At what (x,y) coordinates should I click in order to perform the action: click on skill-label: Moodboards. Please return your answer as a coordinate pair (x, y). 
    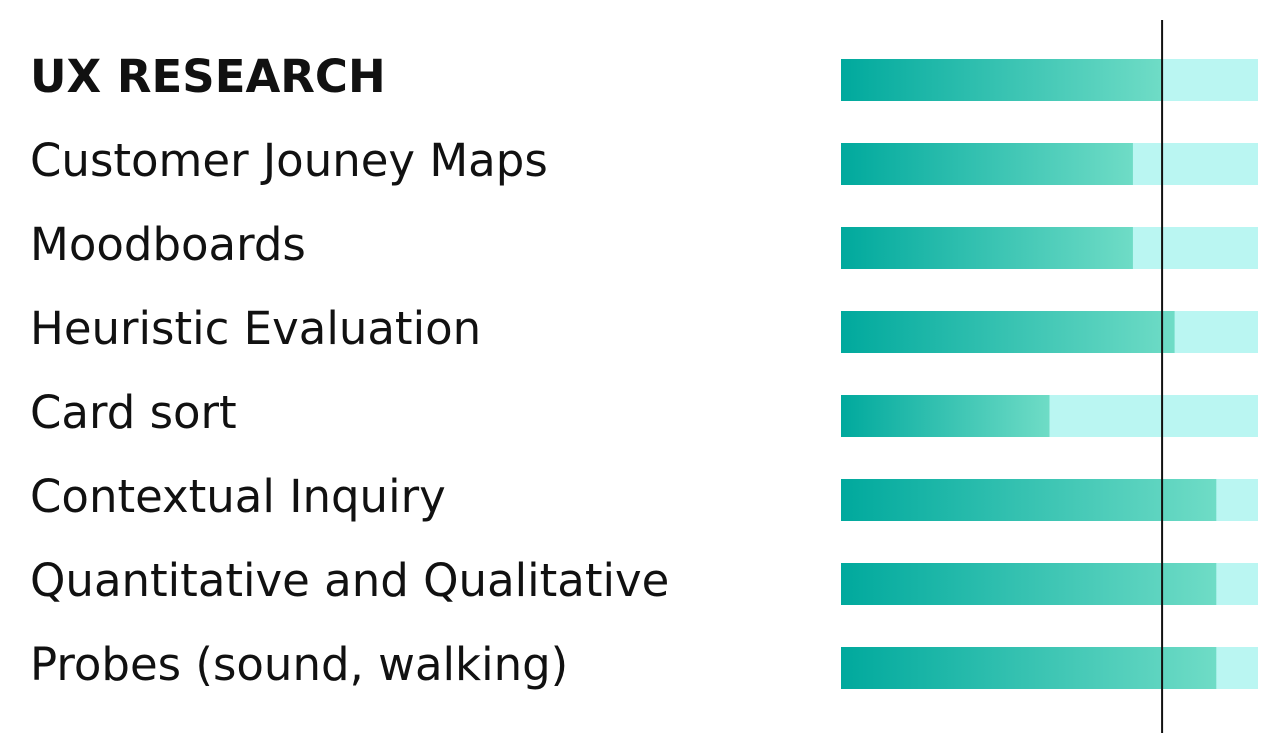
    Looking at the image, I should click on (168, 244).